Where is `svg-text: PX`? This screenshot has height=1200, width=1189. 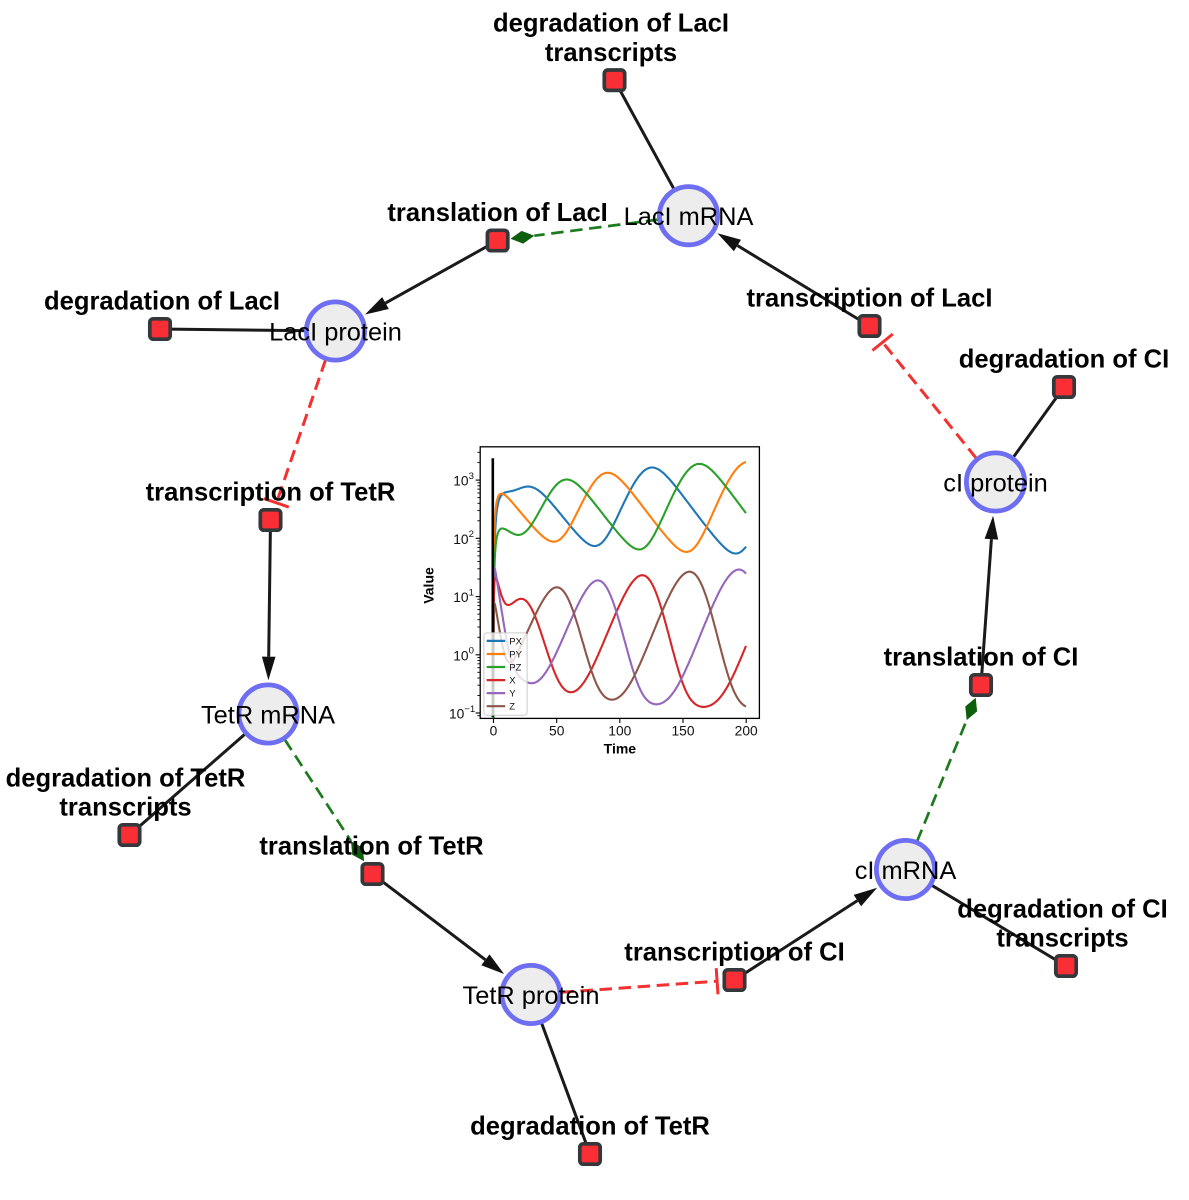 svg-text: PX is located at coordinates (515, 641).